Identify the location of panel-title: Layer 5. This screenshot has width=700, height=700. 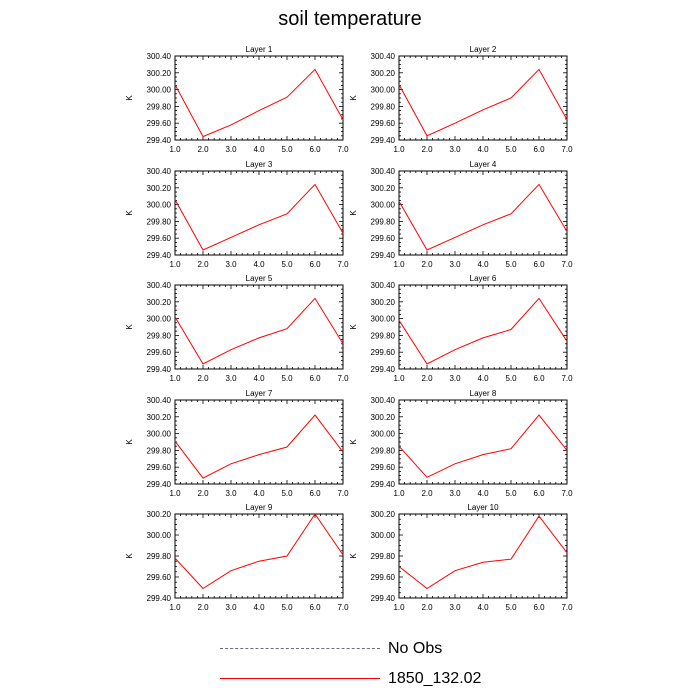
(259, 278).